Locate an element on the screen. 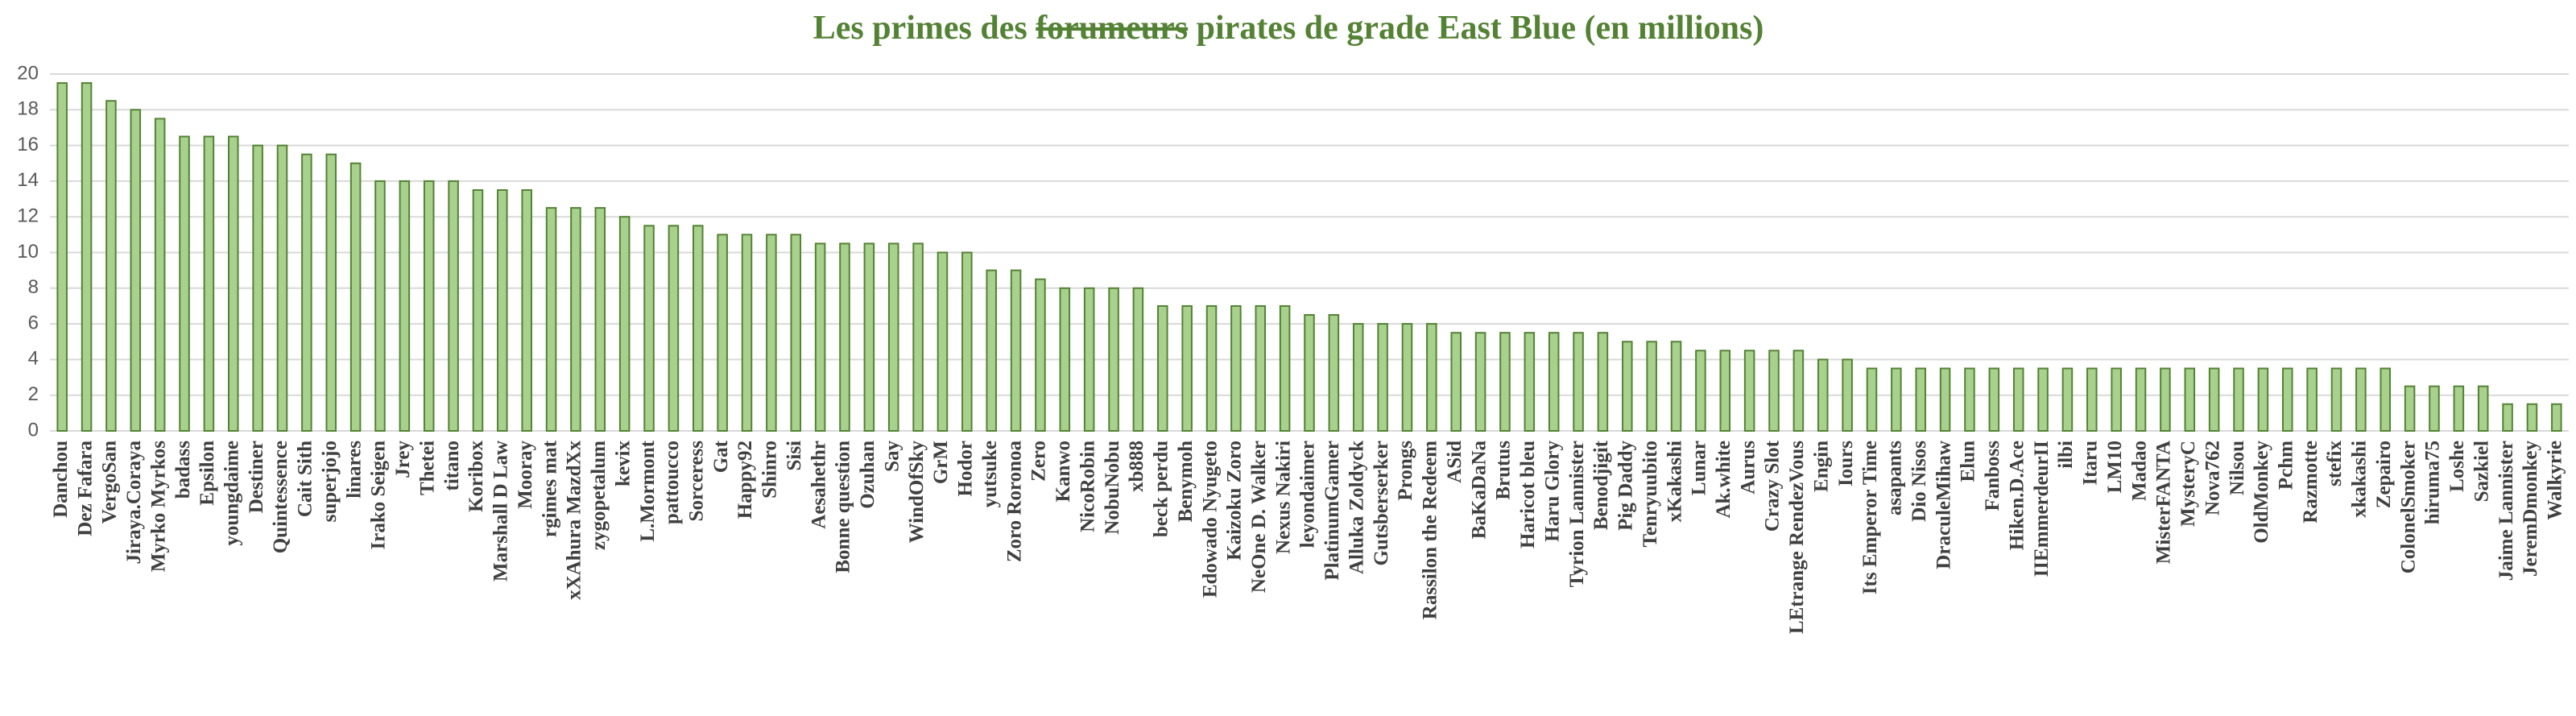 This screenshot has width=2576, height=716. x-tick-label: Iours is located at coordinates (1846, 463).